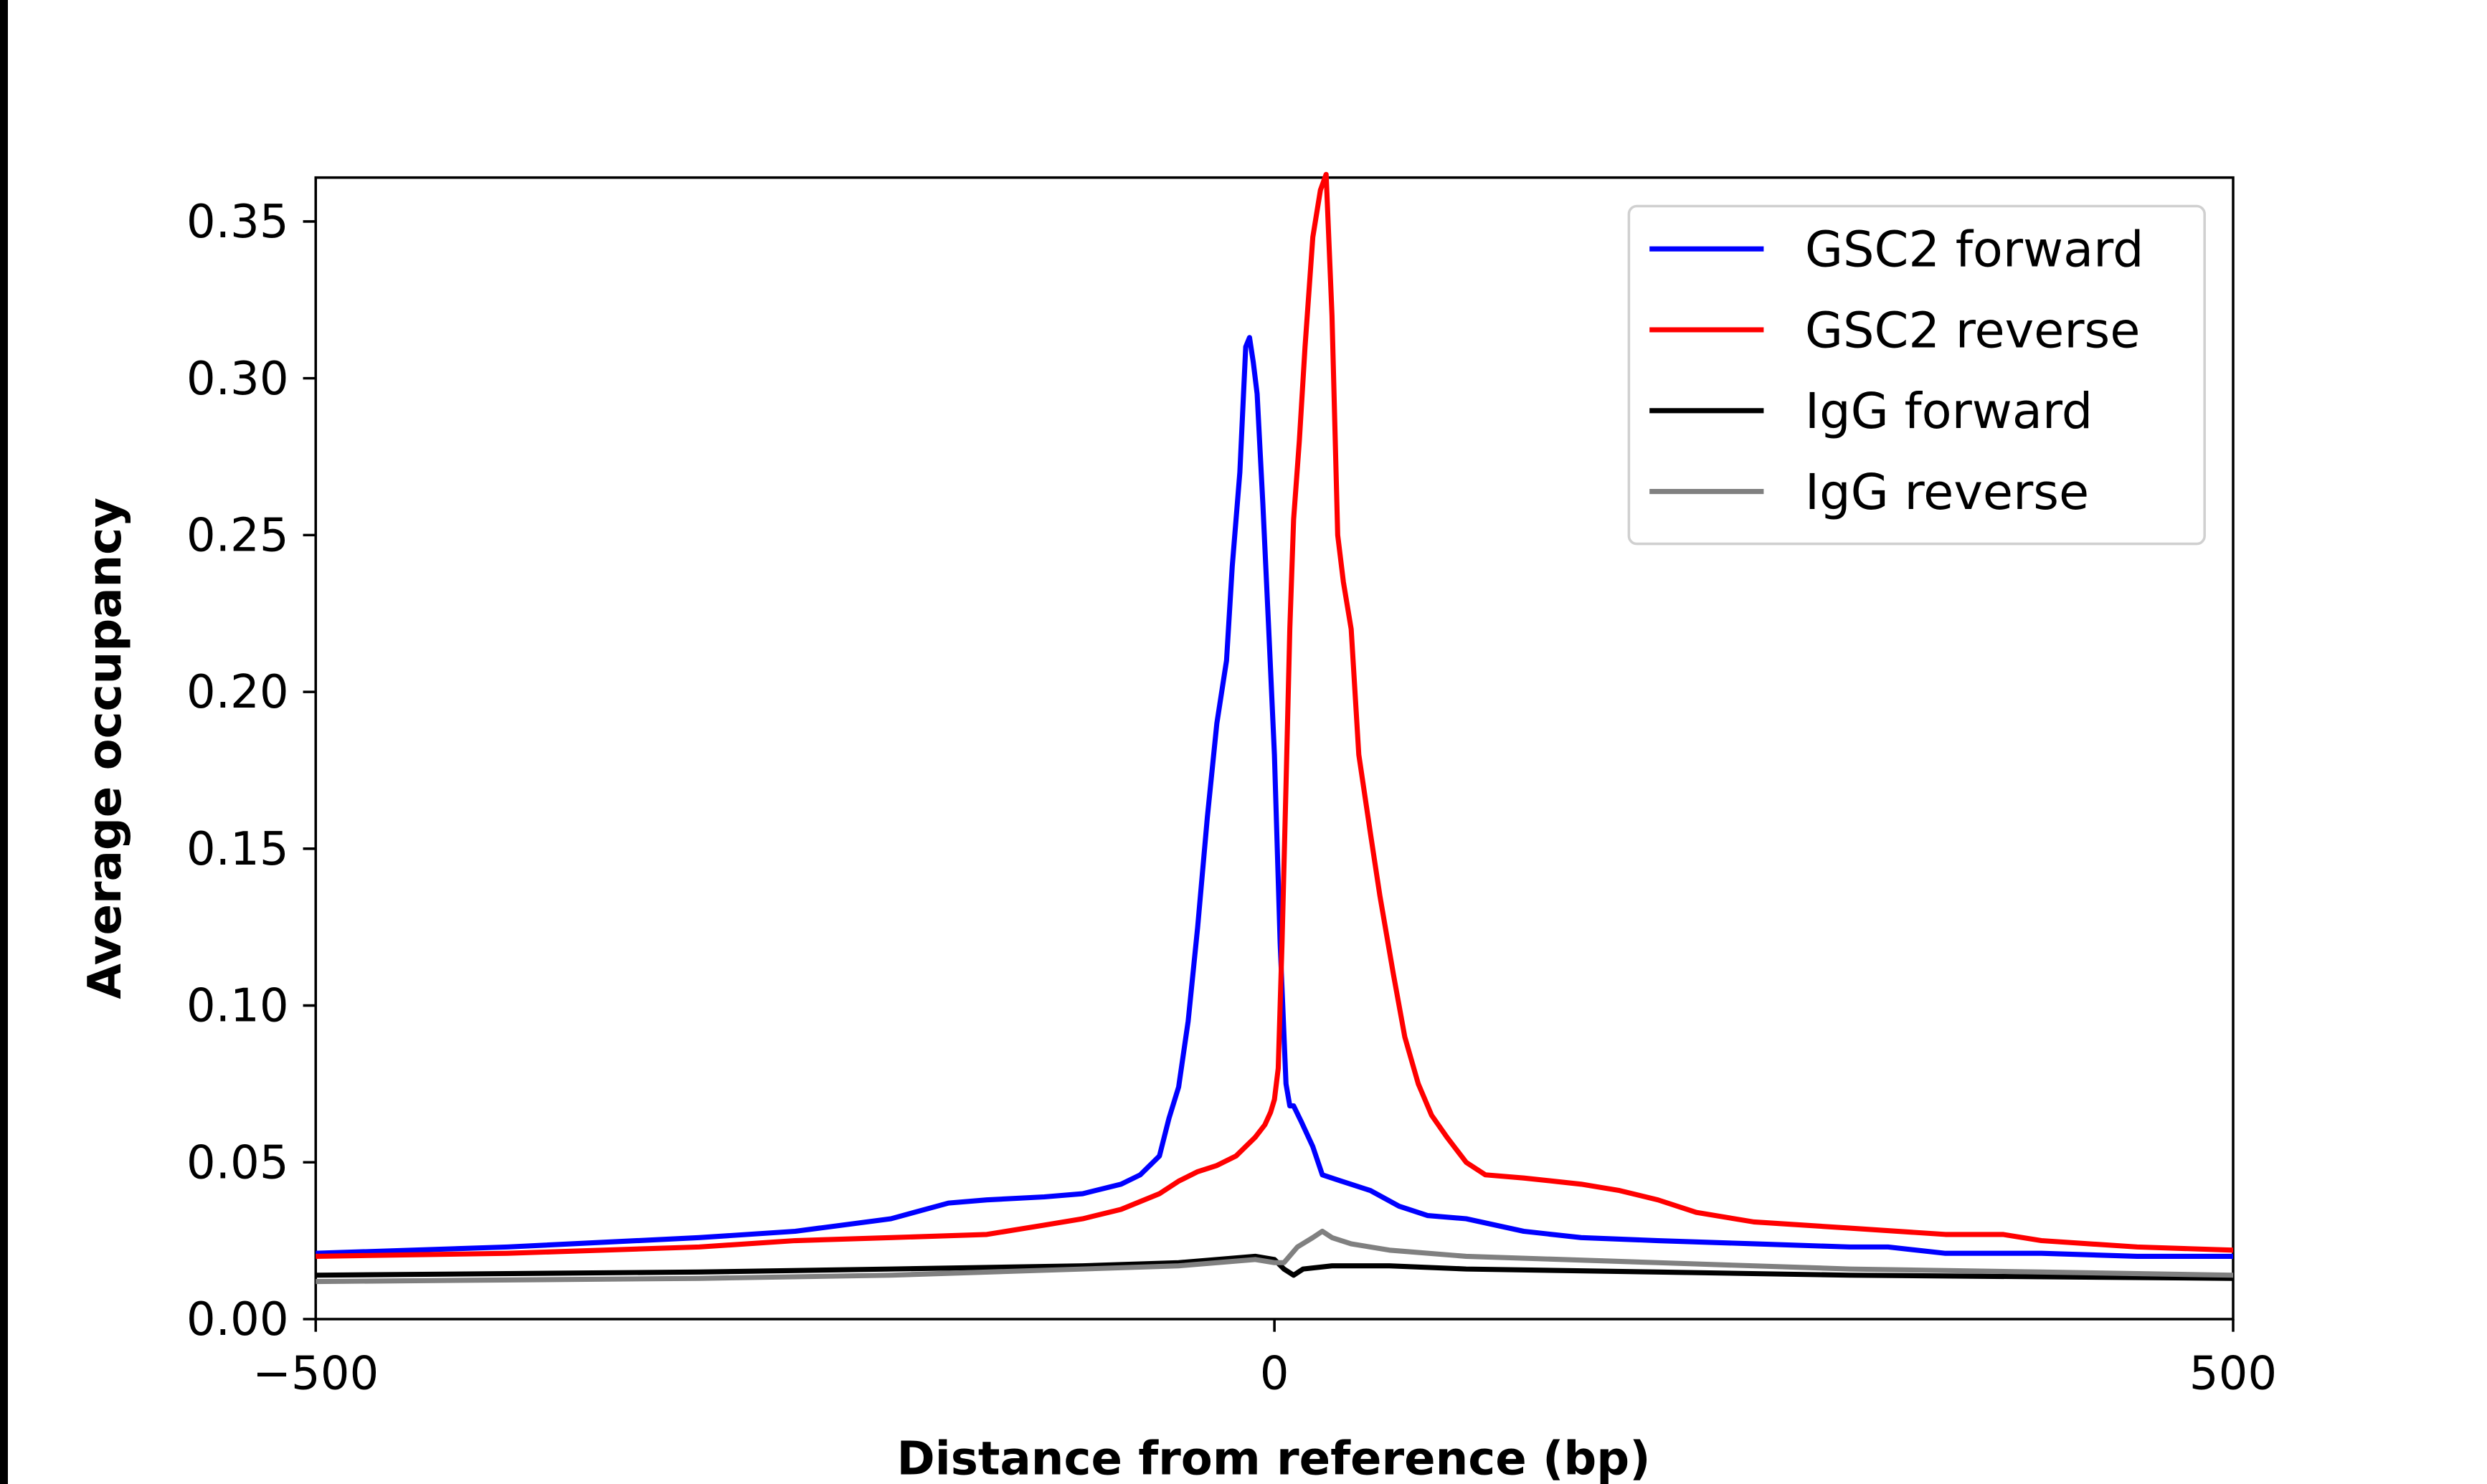  I want to click on left-border, so click(4, 742).